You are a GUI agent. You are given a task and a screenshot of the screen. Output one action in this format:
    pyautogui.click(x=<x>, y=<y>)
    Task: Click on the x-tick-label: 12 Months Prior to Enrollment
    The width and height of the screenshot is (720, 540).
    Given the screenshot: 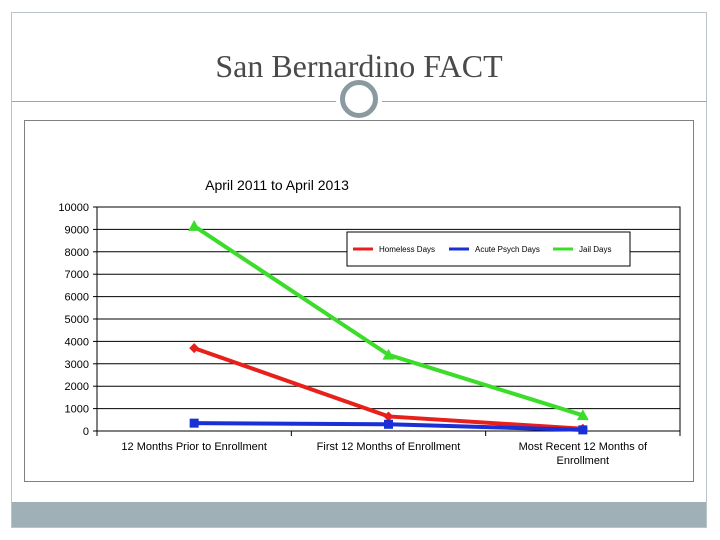 What is the action you would take?
    pyautogui.click(x=194, y=447)
    